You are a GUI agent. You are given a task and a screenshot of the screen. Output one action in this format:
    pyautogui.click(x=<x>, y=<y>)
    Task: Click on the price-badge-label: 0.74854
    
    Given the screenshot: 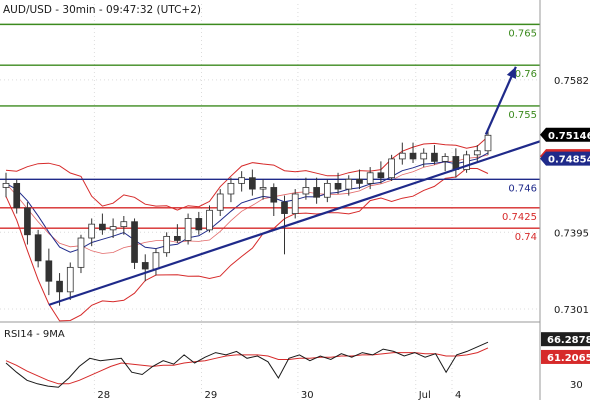 What is the action you would take?
    pyautogui.click(x=569, y=160)
    